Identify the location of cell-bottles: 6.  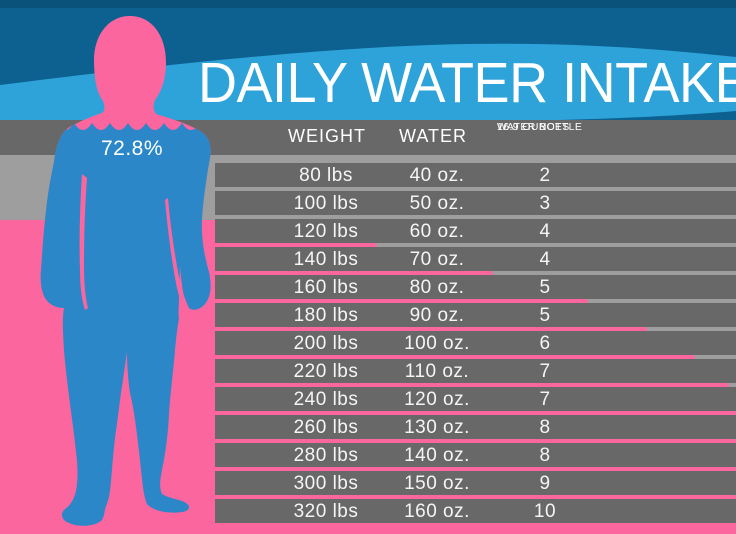
(545, 343).